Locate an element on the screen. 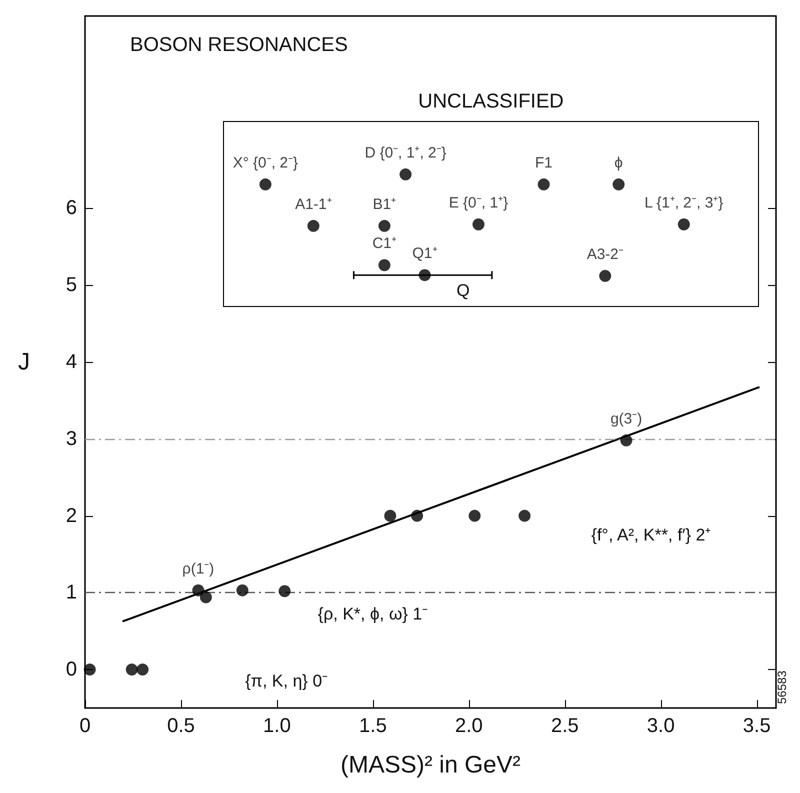 This screenshot has width=800, height=793. data-label: C1⁺ is located at coordinates (384, 243).